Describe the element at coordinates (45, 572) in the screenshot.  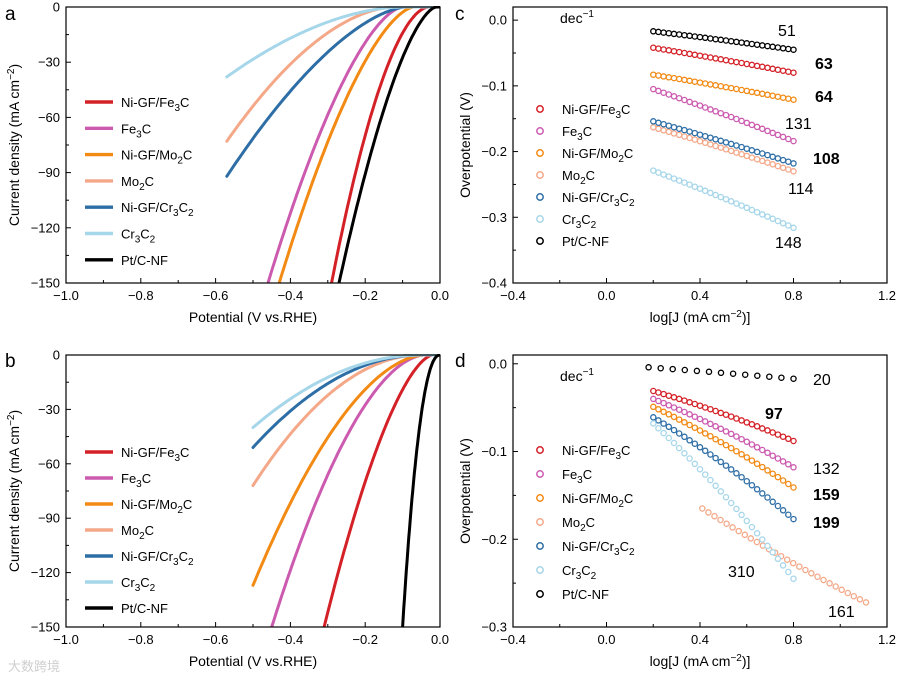
I see `y-tick-label: −120` at that location.